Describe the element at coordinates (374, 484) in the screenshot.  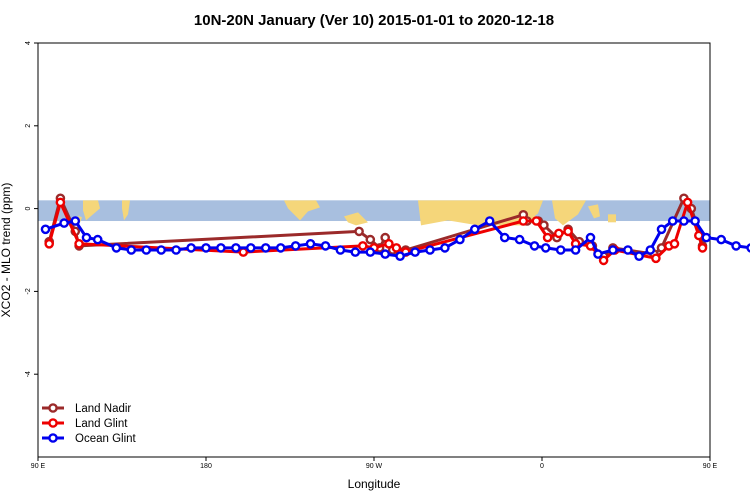
I see `x-axis-label: Longitude` at that location.